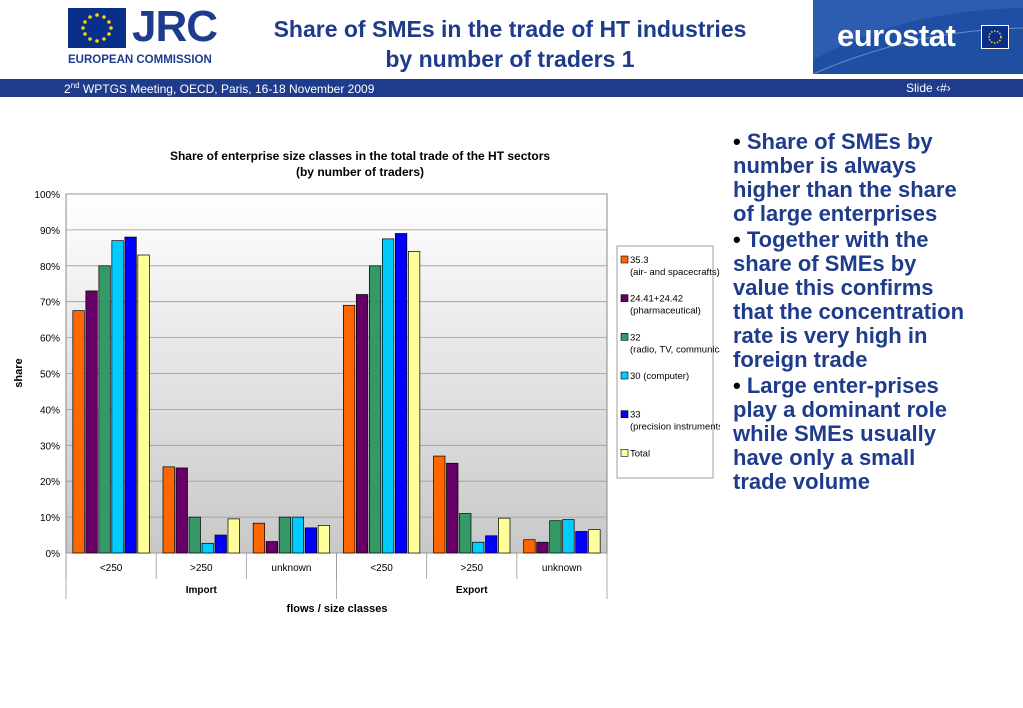 The image size is (1023, 708). What do you see at coordinates (140, 60) in the screenshot?
I see `european-commission-text: EUROPEAN COMMISSION` at bounding box center [140, 60].